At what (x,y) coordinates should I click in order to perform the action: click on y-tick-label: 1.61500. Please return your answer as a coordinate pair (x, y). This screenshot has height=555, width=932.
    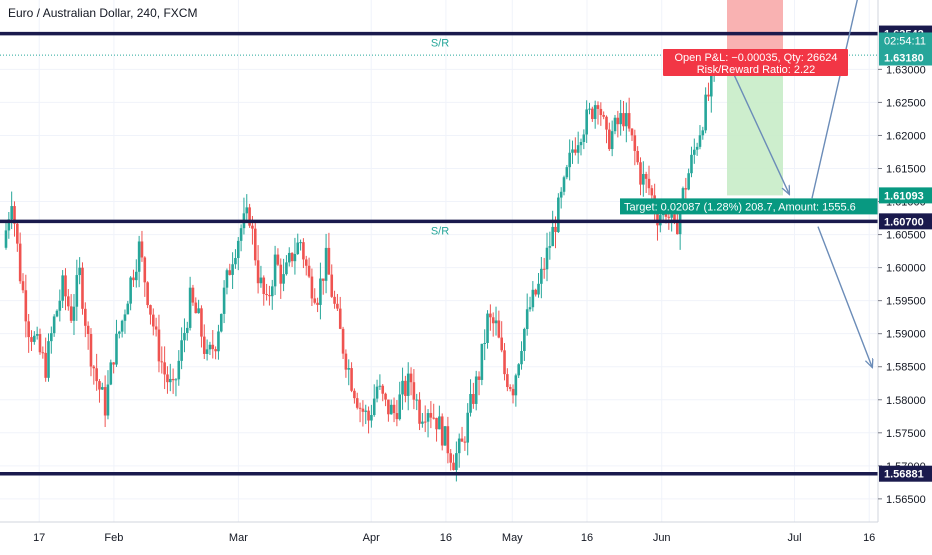
    Looking at the image, I should click on (906, 169).